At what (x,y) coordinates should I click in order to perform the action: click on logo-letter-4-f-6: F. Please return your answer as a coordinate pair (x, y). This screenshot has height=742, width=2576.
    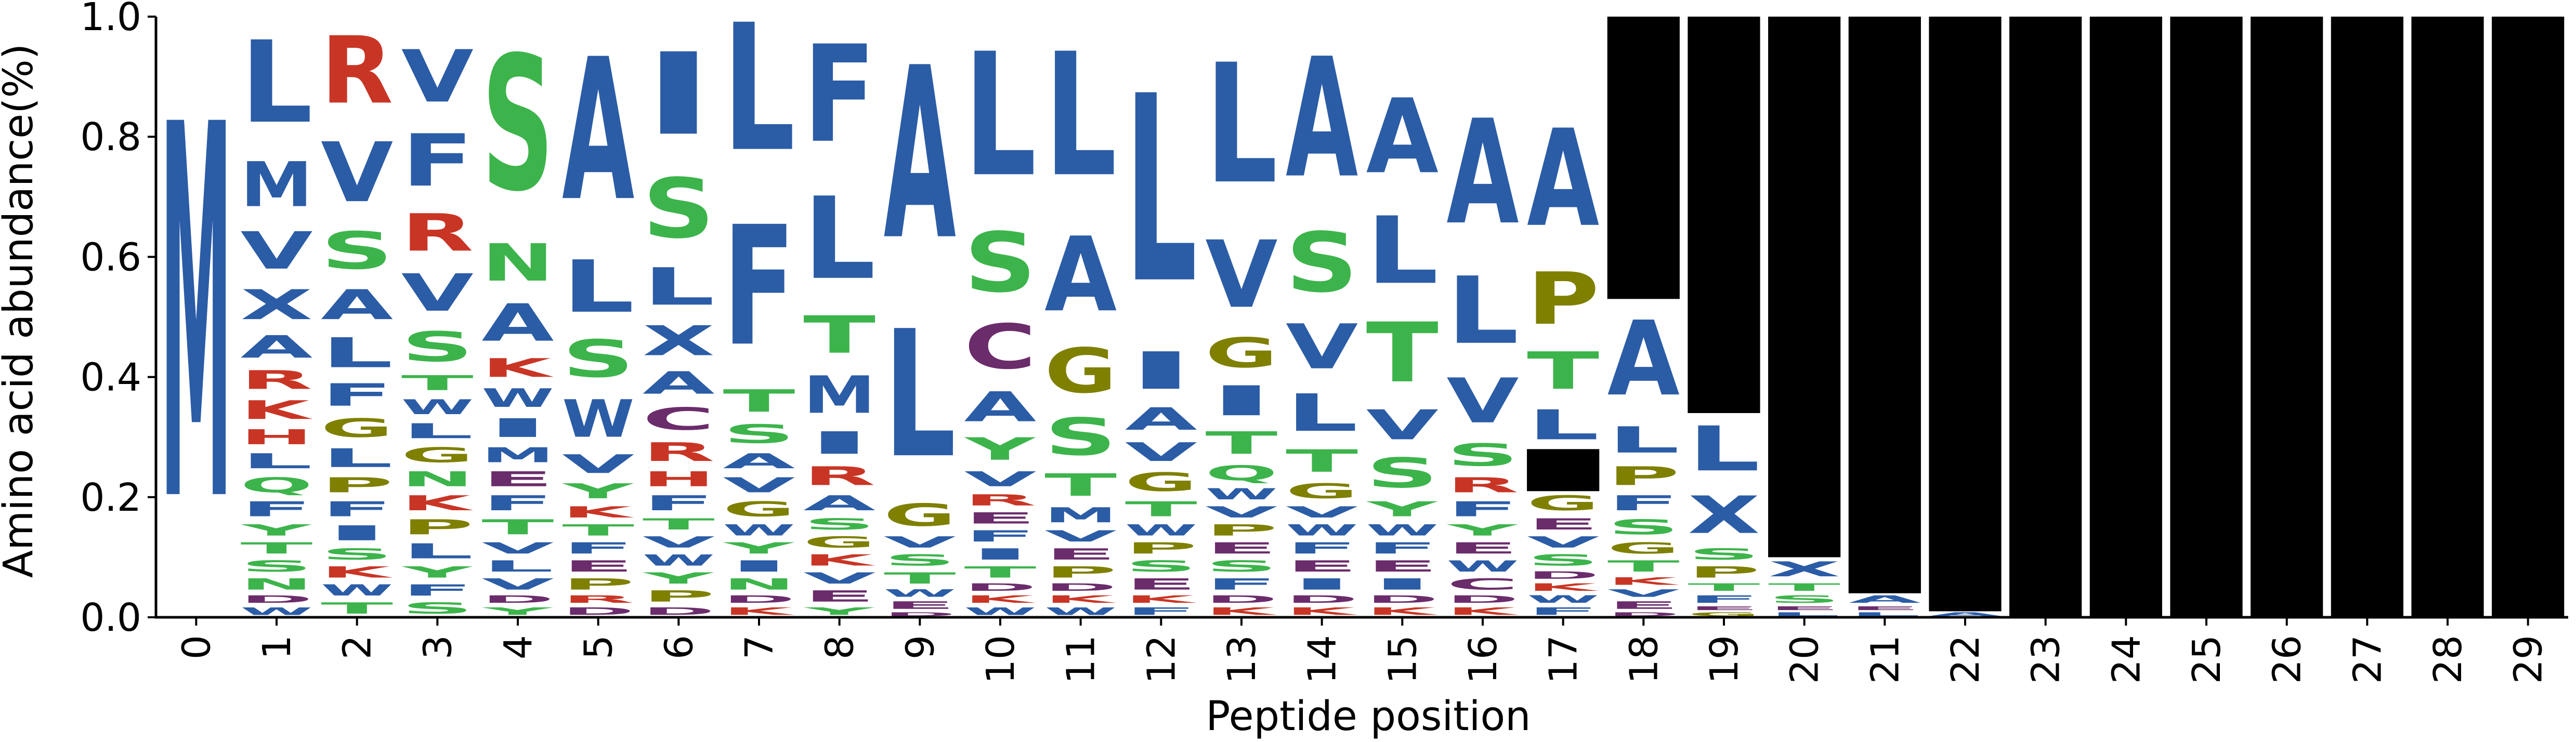
    Looking at the image, I should click on (517, 503).